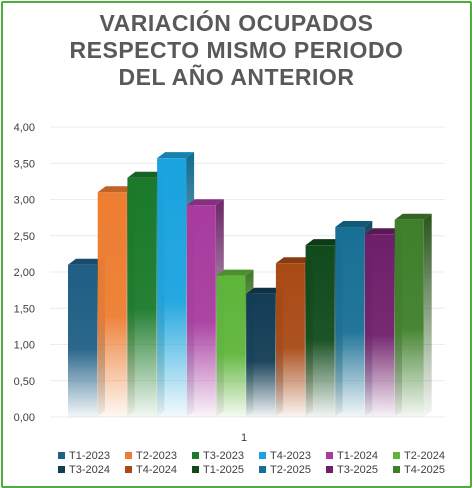 This screenshot has width=473, height=488. What do you see at coordinates (424, 456) in the screenshot?
I see `legend-label: T2-2024` at bounding box center [424, 456].